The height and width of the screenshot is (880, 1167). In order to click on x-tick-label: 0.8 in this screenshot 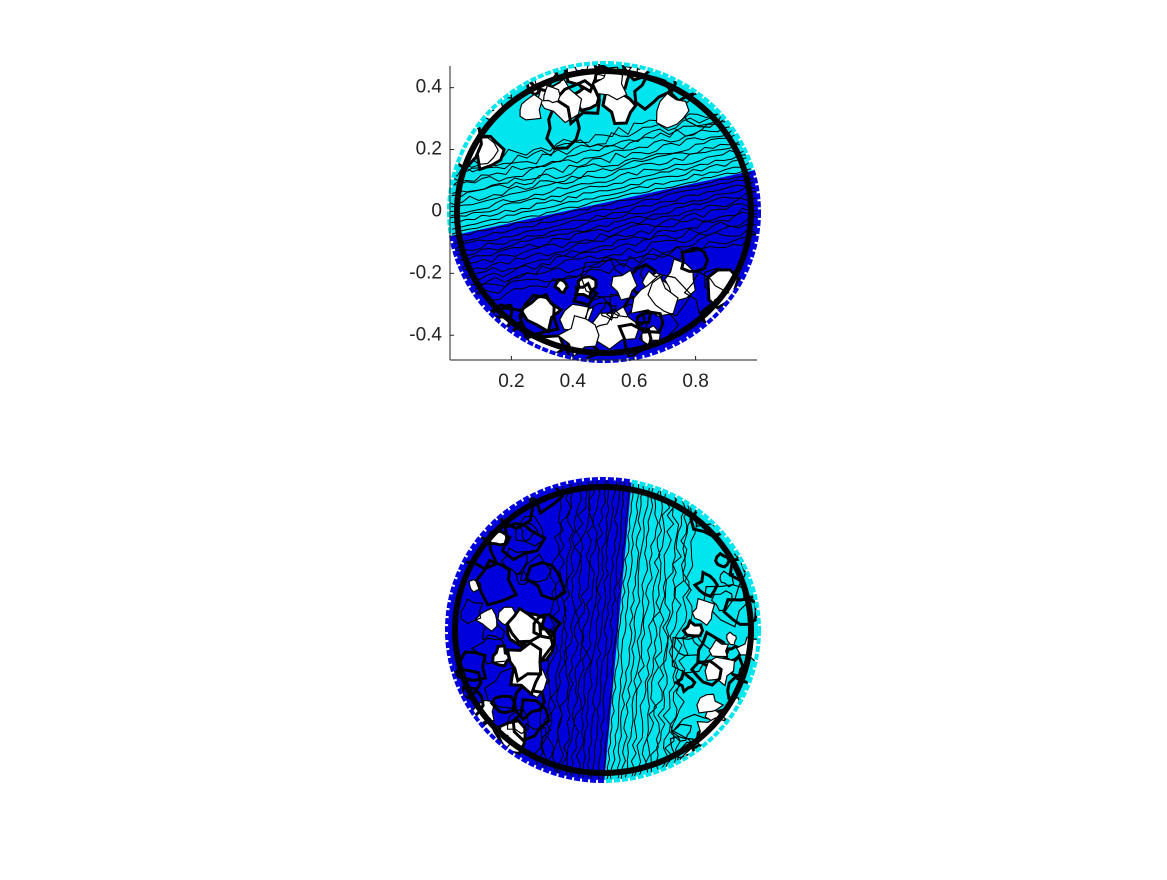, I will do `click(695, 381)`.